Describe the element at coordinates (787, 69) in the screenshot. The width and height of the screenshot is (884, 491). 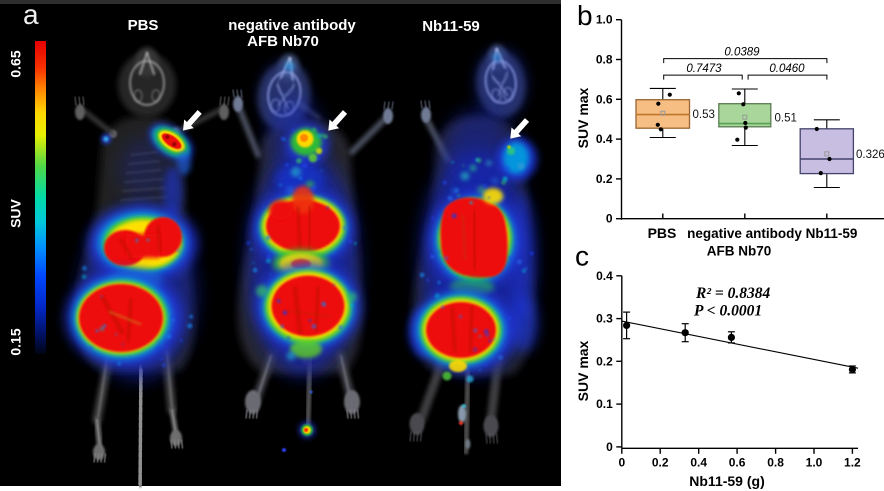
I see `svg-text: 0.0460` at that location.